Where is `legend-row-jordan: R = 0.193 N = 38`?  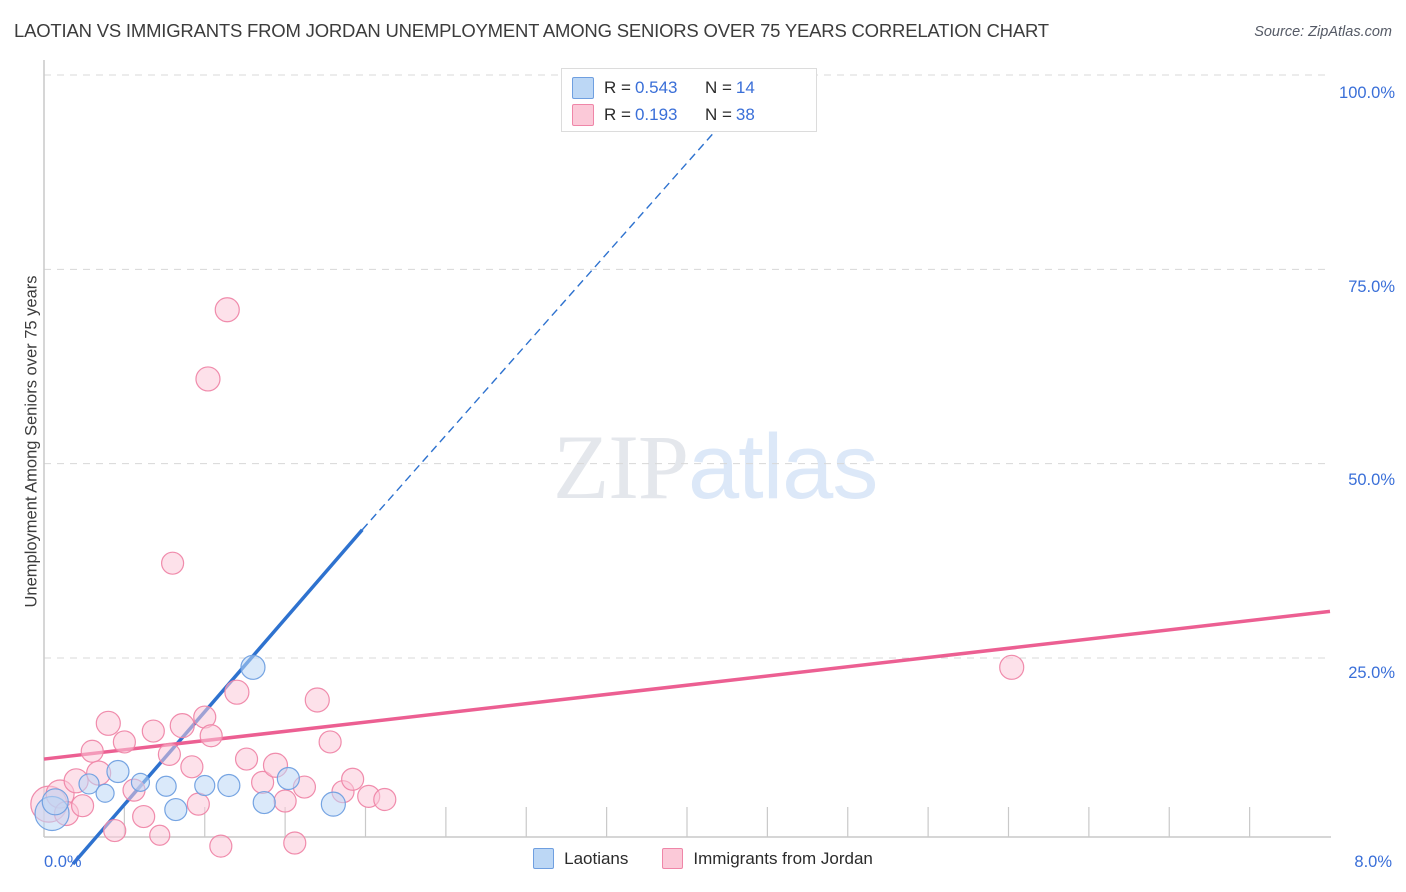
legend-row-jordan: R = 0.193 N = 38 is located at coordinates (689, 114).